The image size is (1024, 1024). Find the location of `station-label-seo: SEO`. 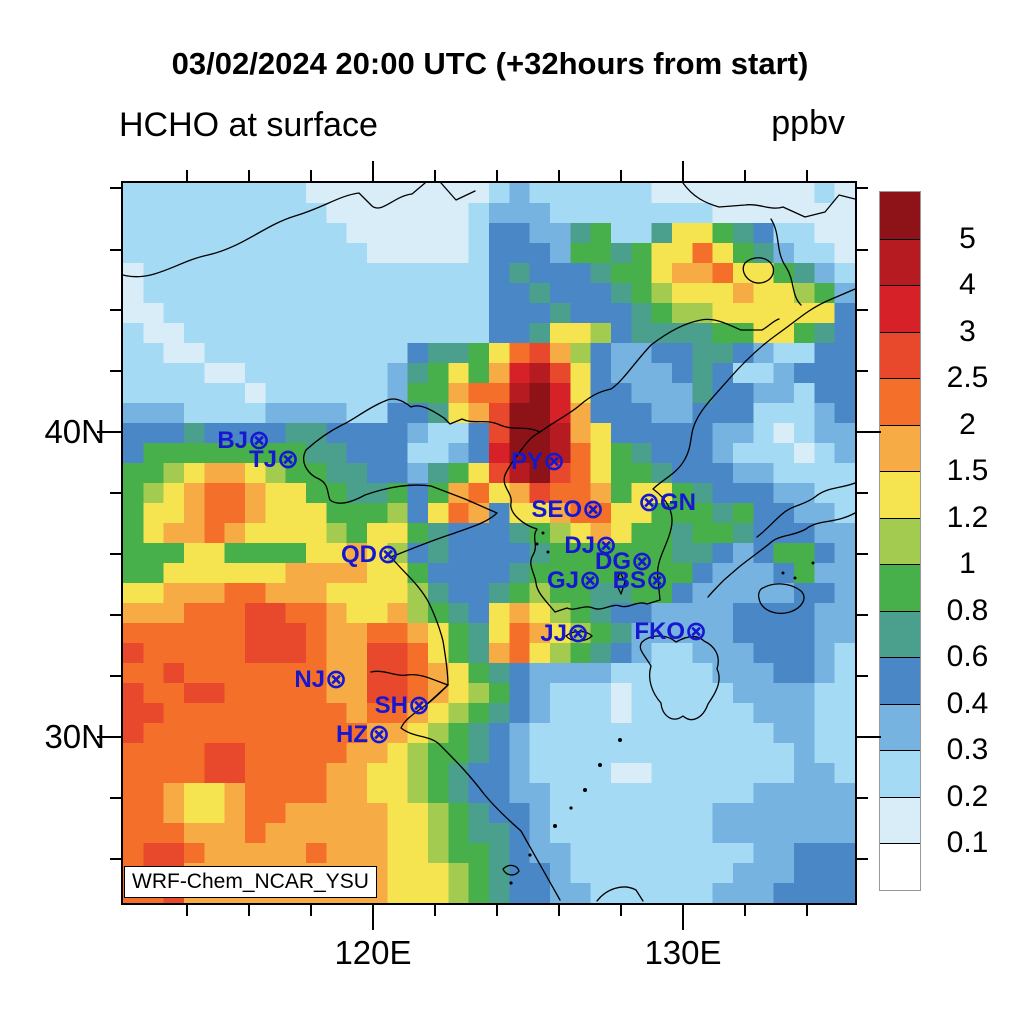

station-label-seo: SEO is located at coordinates (556, 509).